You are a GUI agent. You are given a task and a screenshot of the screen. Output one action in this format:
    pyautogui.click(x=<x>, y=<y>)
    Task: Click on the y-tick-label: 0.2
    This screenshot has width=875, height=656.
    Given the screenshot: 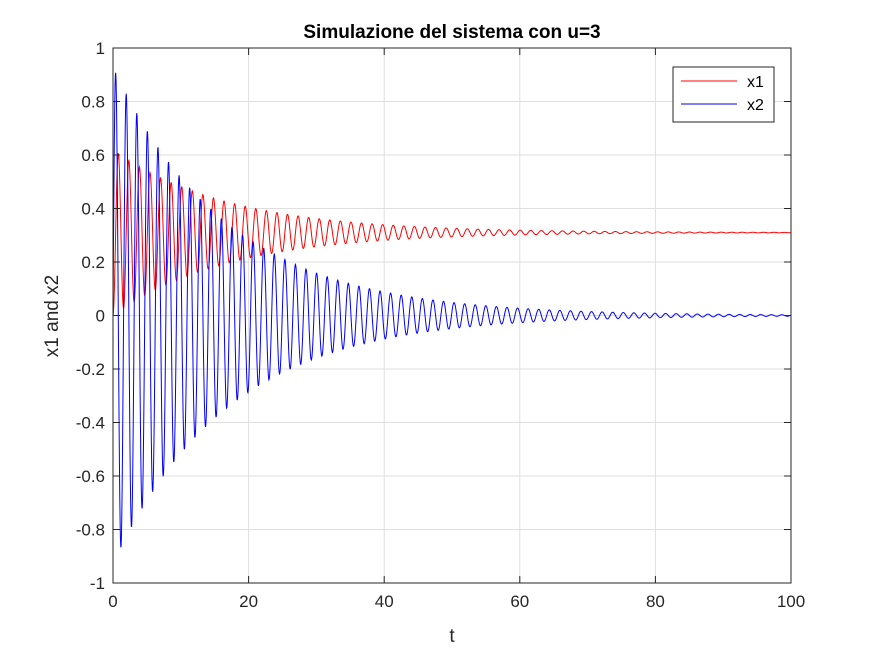 What is the action you would take?
    pyautogui.click(x=93, y=262)
    